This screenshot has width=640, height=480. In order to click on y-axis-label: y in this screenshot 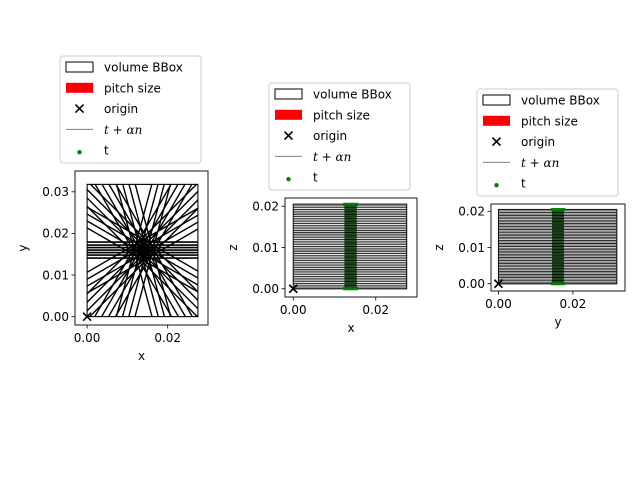, I will do `click(23, 247)`.